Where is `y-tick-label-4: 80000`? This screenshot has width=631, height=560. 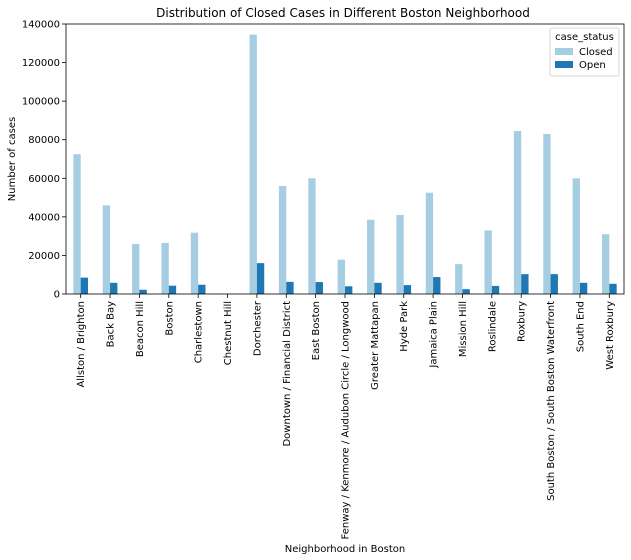 y-tick-label-4: 80000 is located at coordinates (44, 140).